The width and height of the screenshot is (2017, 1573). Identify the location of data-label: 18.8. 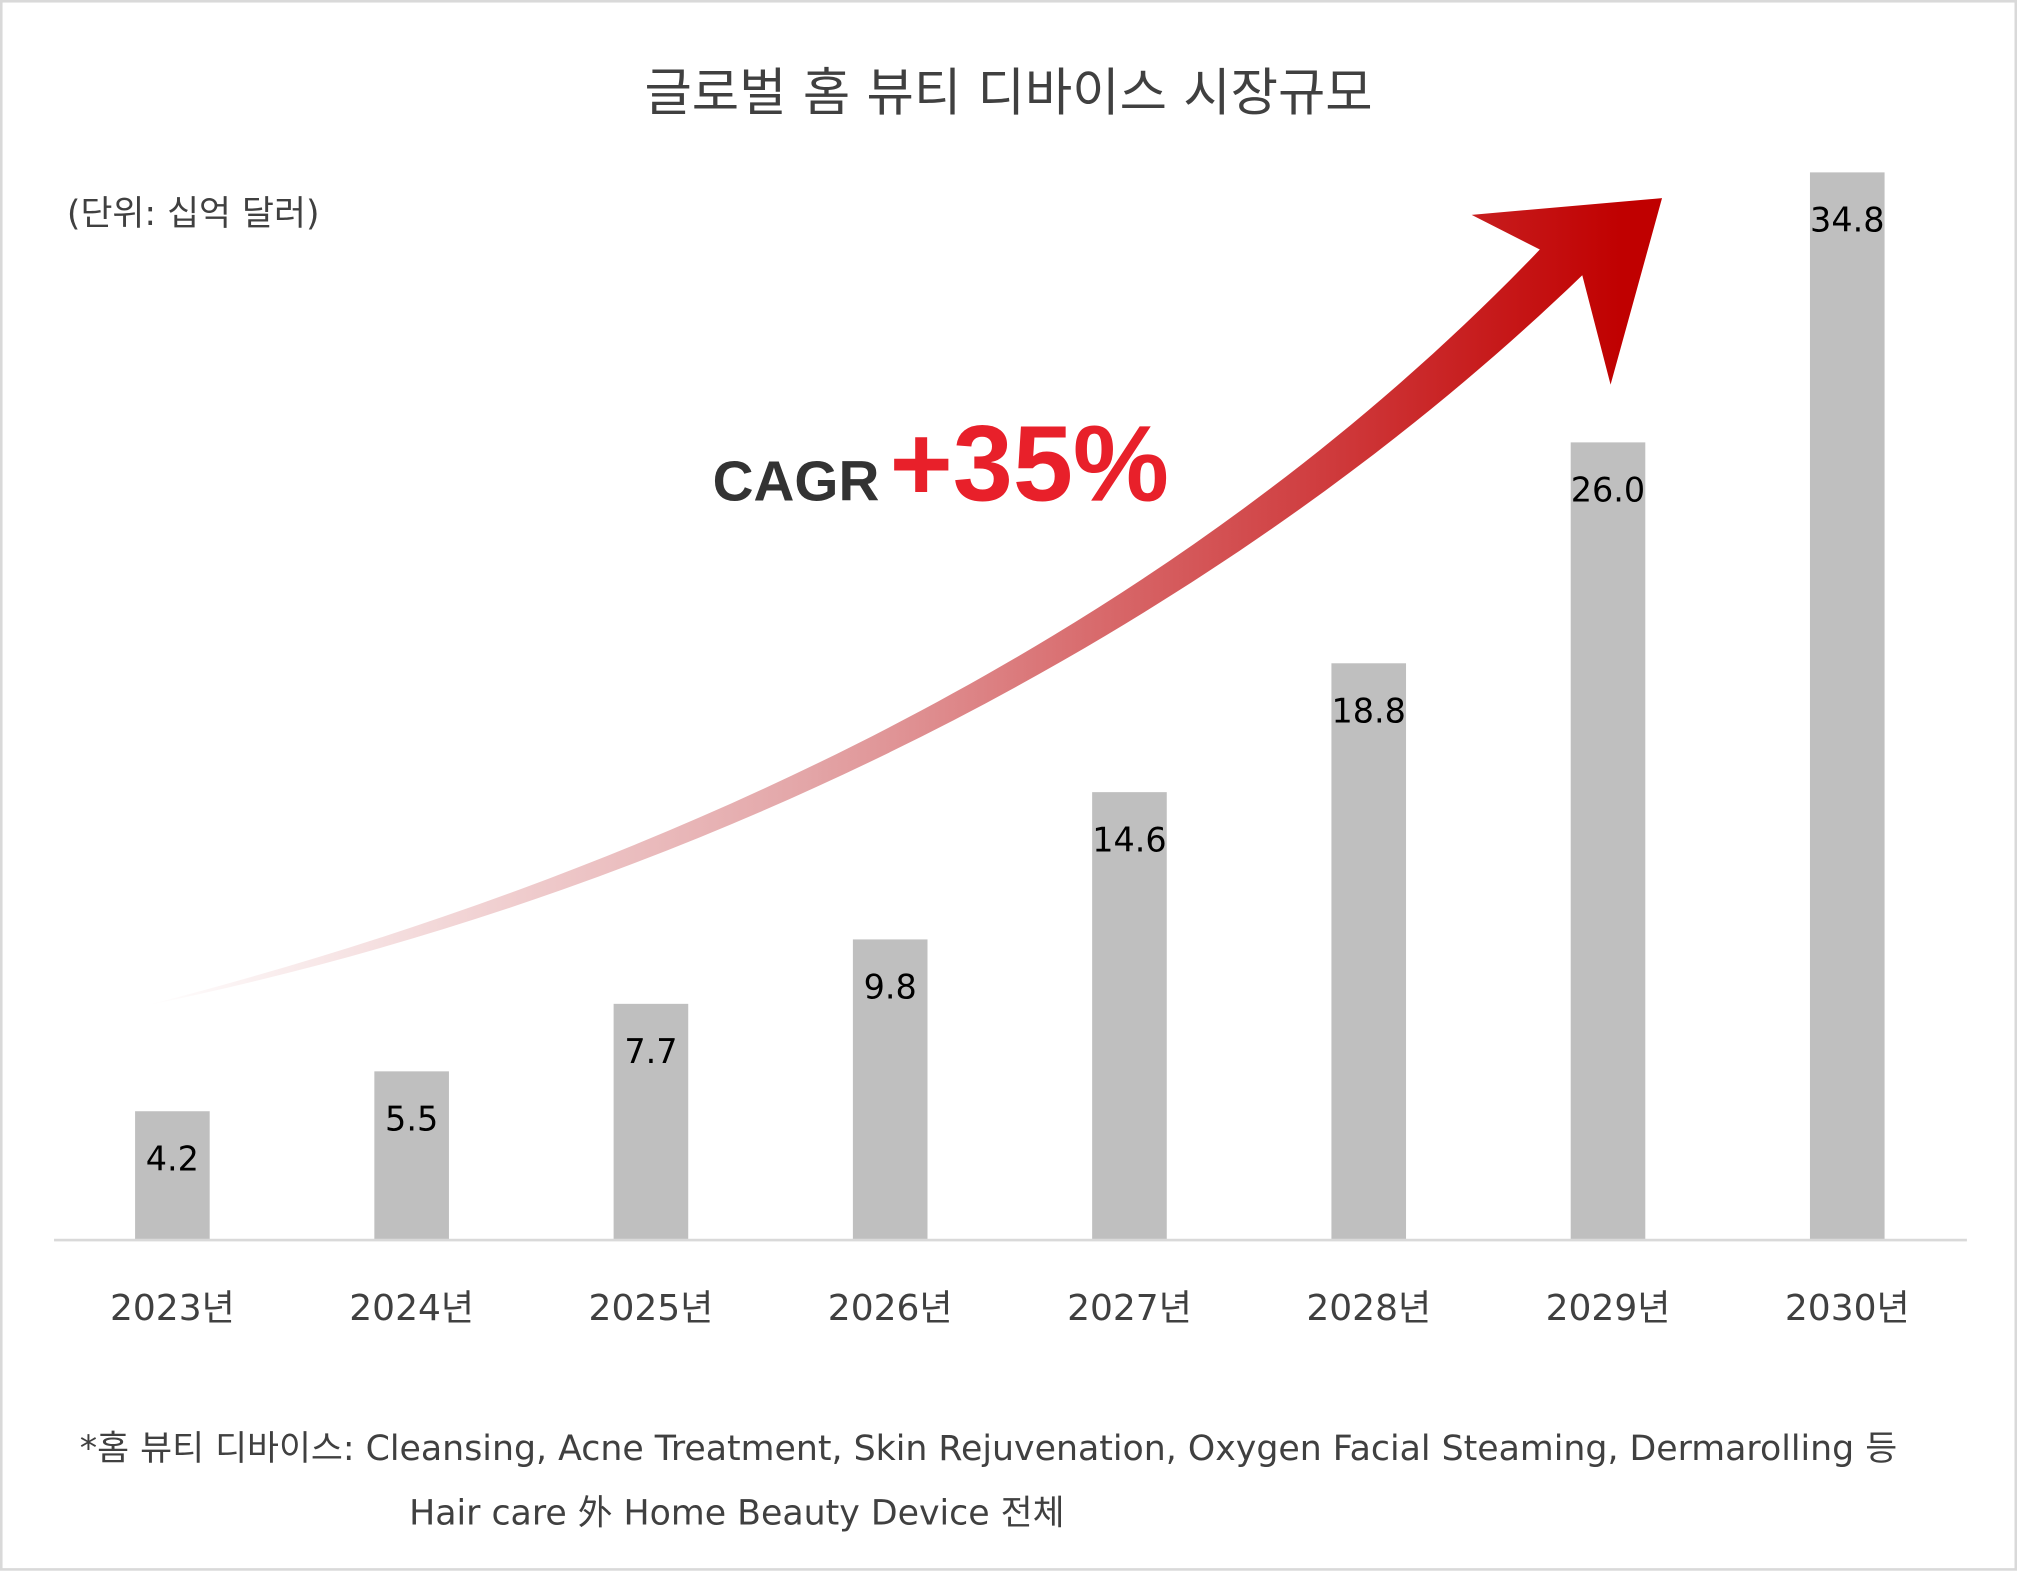
(1369, 710).